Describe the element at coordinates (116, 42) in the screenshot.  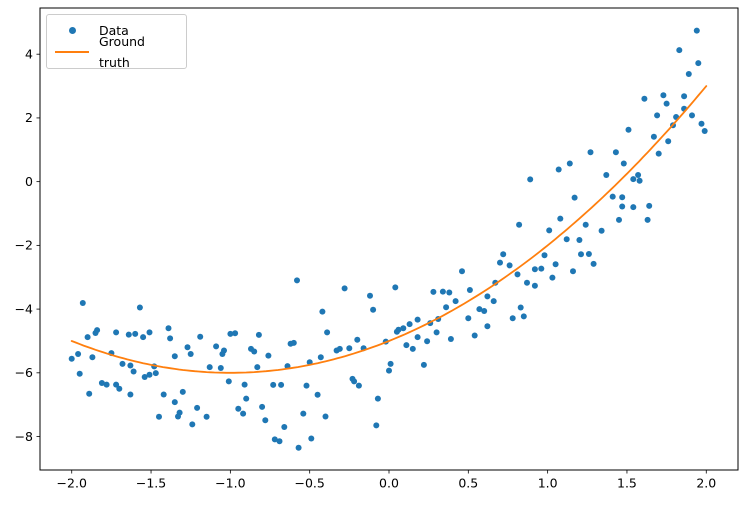
I see `legend: Data Ground truth` at that location.